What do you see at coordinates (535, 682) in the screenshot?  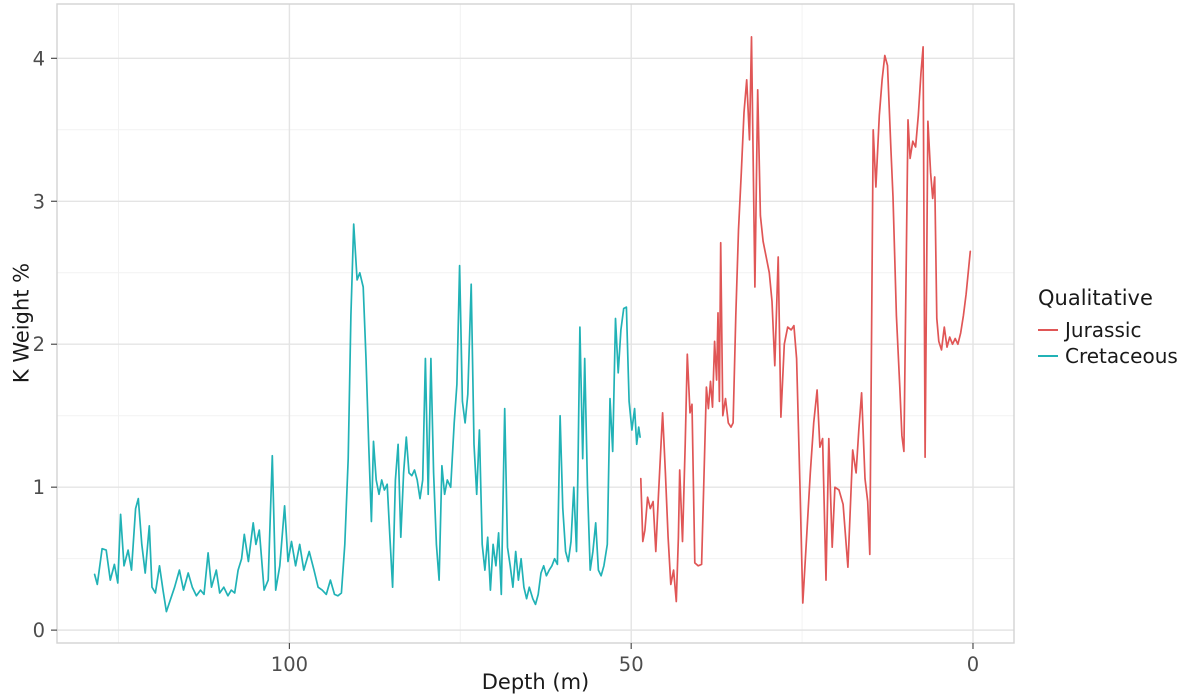 I see `x-axis-title: Depth (m)` at bounding box center [535, 682].